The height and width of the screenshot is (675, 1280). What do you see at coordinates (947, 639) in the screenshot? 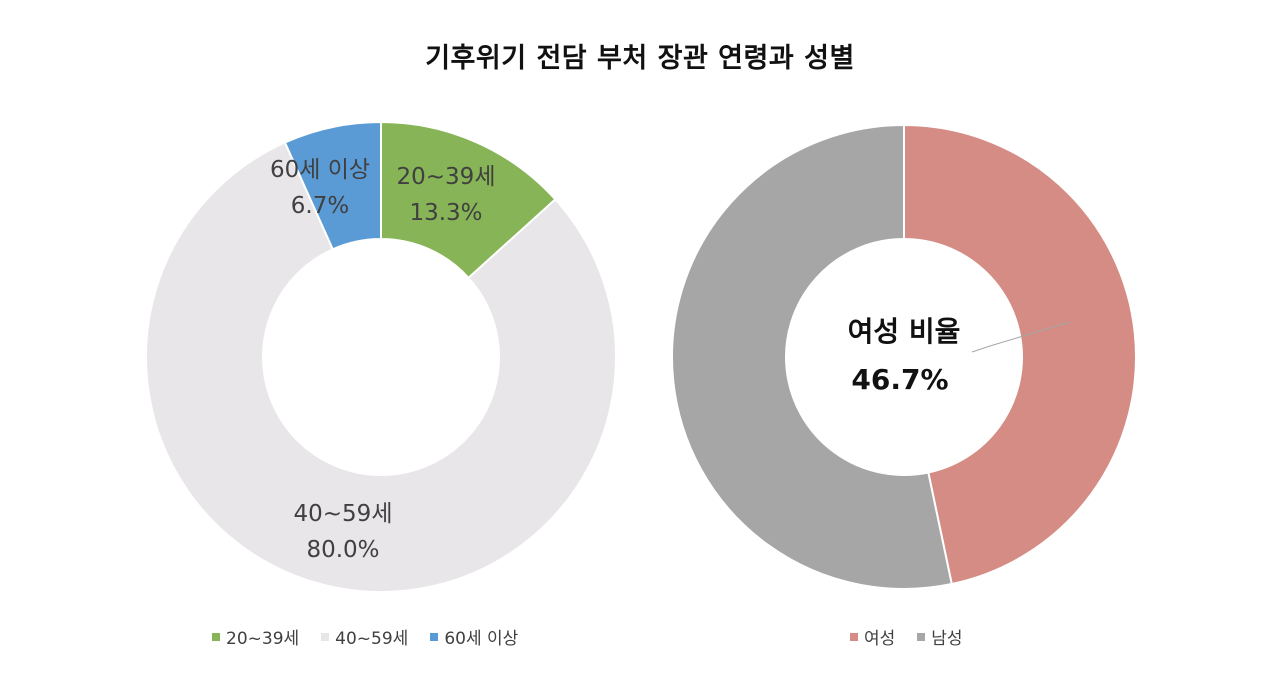
I see `gender-legend-label-1: 남성` at bounding box center [947, 639].